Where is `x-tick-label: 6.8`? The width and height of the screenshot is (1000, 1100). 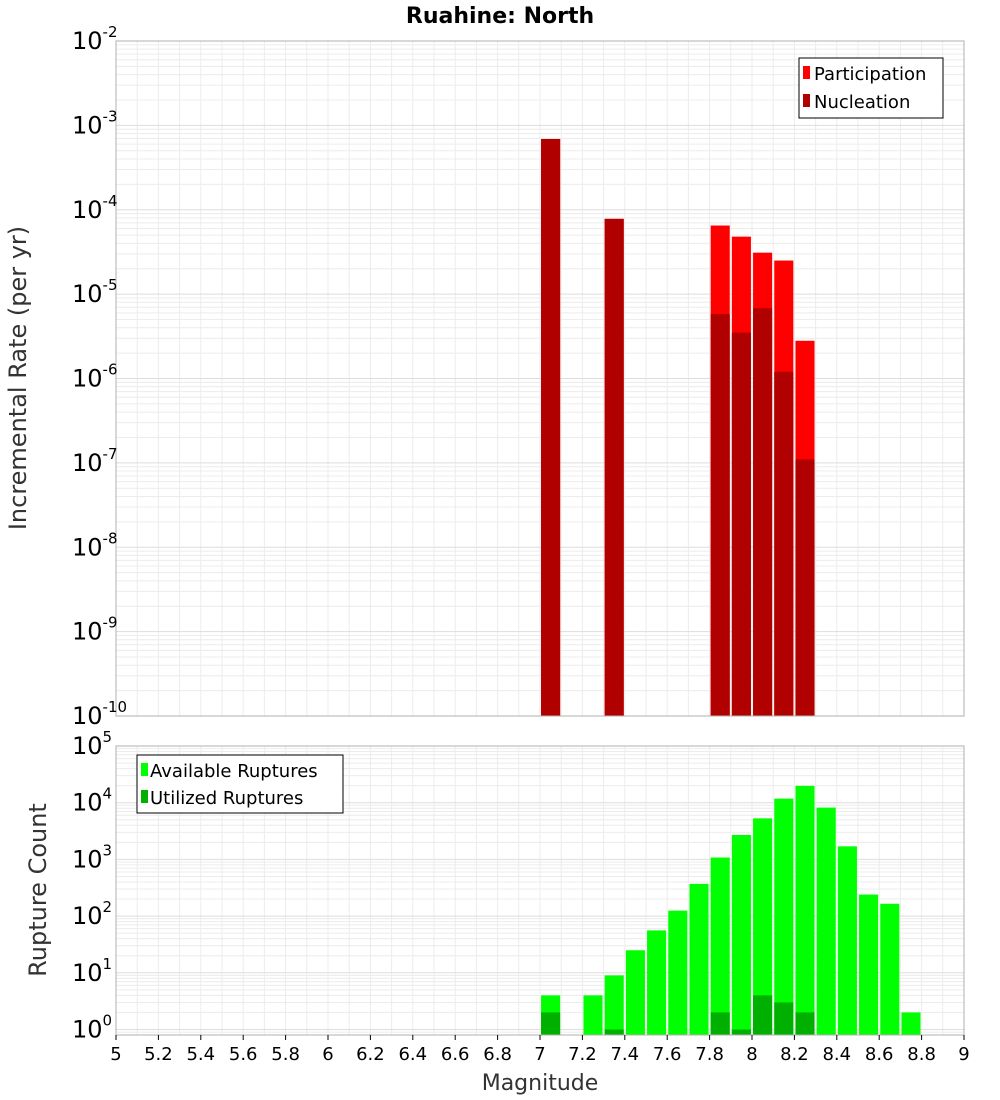 x-tick-label: 6.8 is located at coordinates (497, 1054).